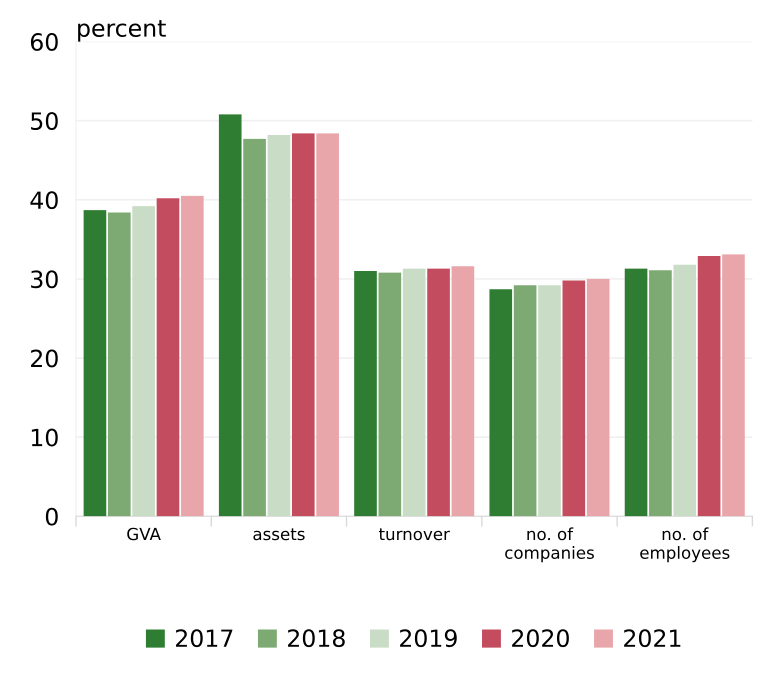  I want to click on y-tick-label: 40, so click(44, 200).